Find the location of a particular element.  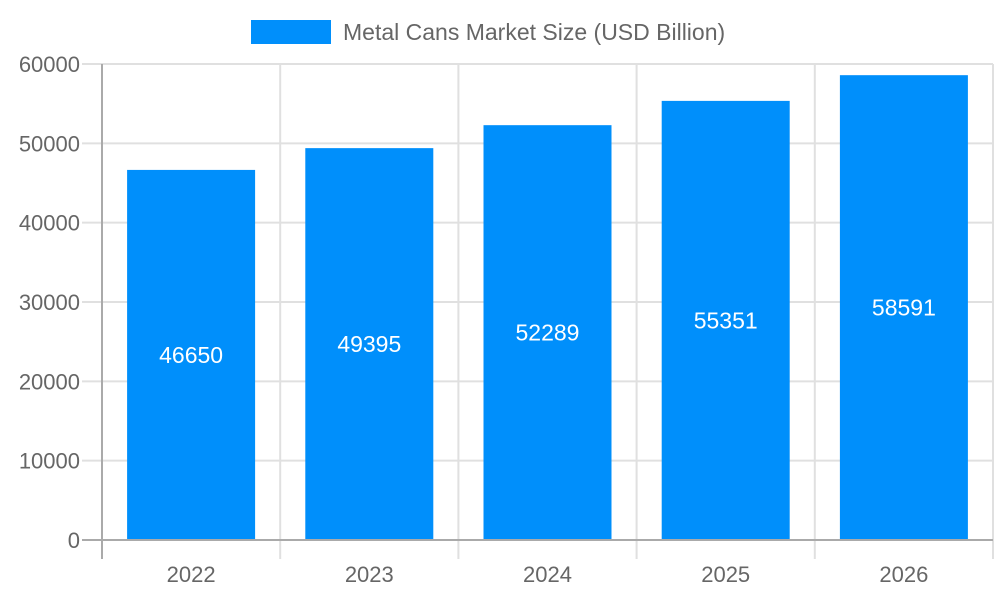

x-tick-label: 2023 is located at coordinates (369, 574).